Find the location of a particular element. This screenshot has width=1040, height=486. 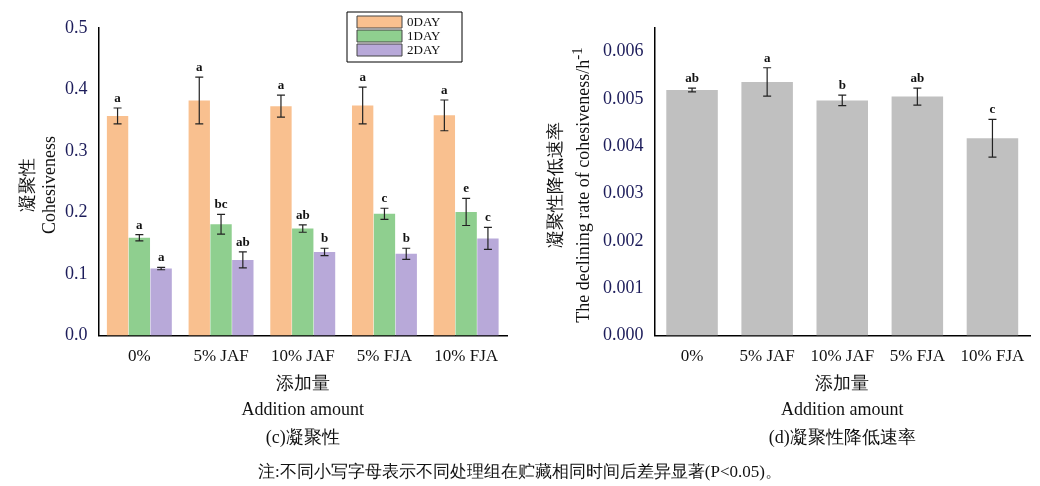

text: (c)凝聚性 is located at coordinates (302, 437).